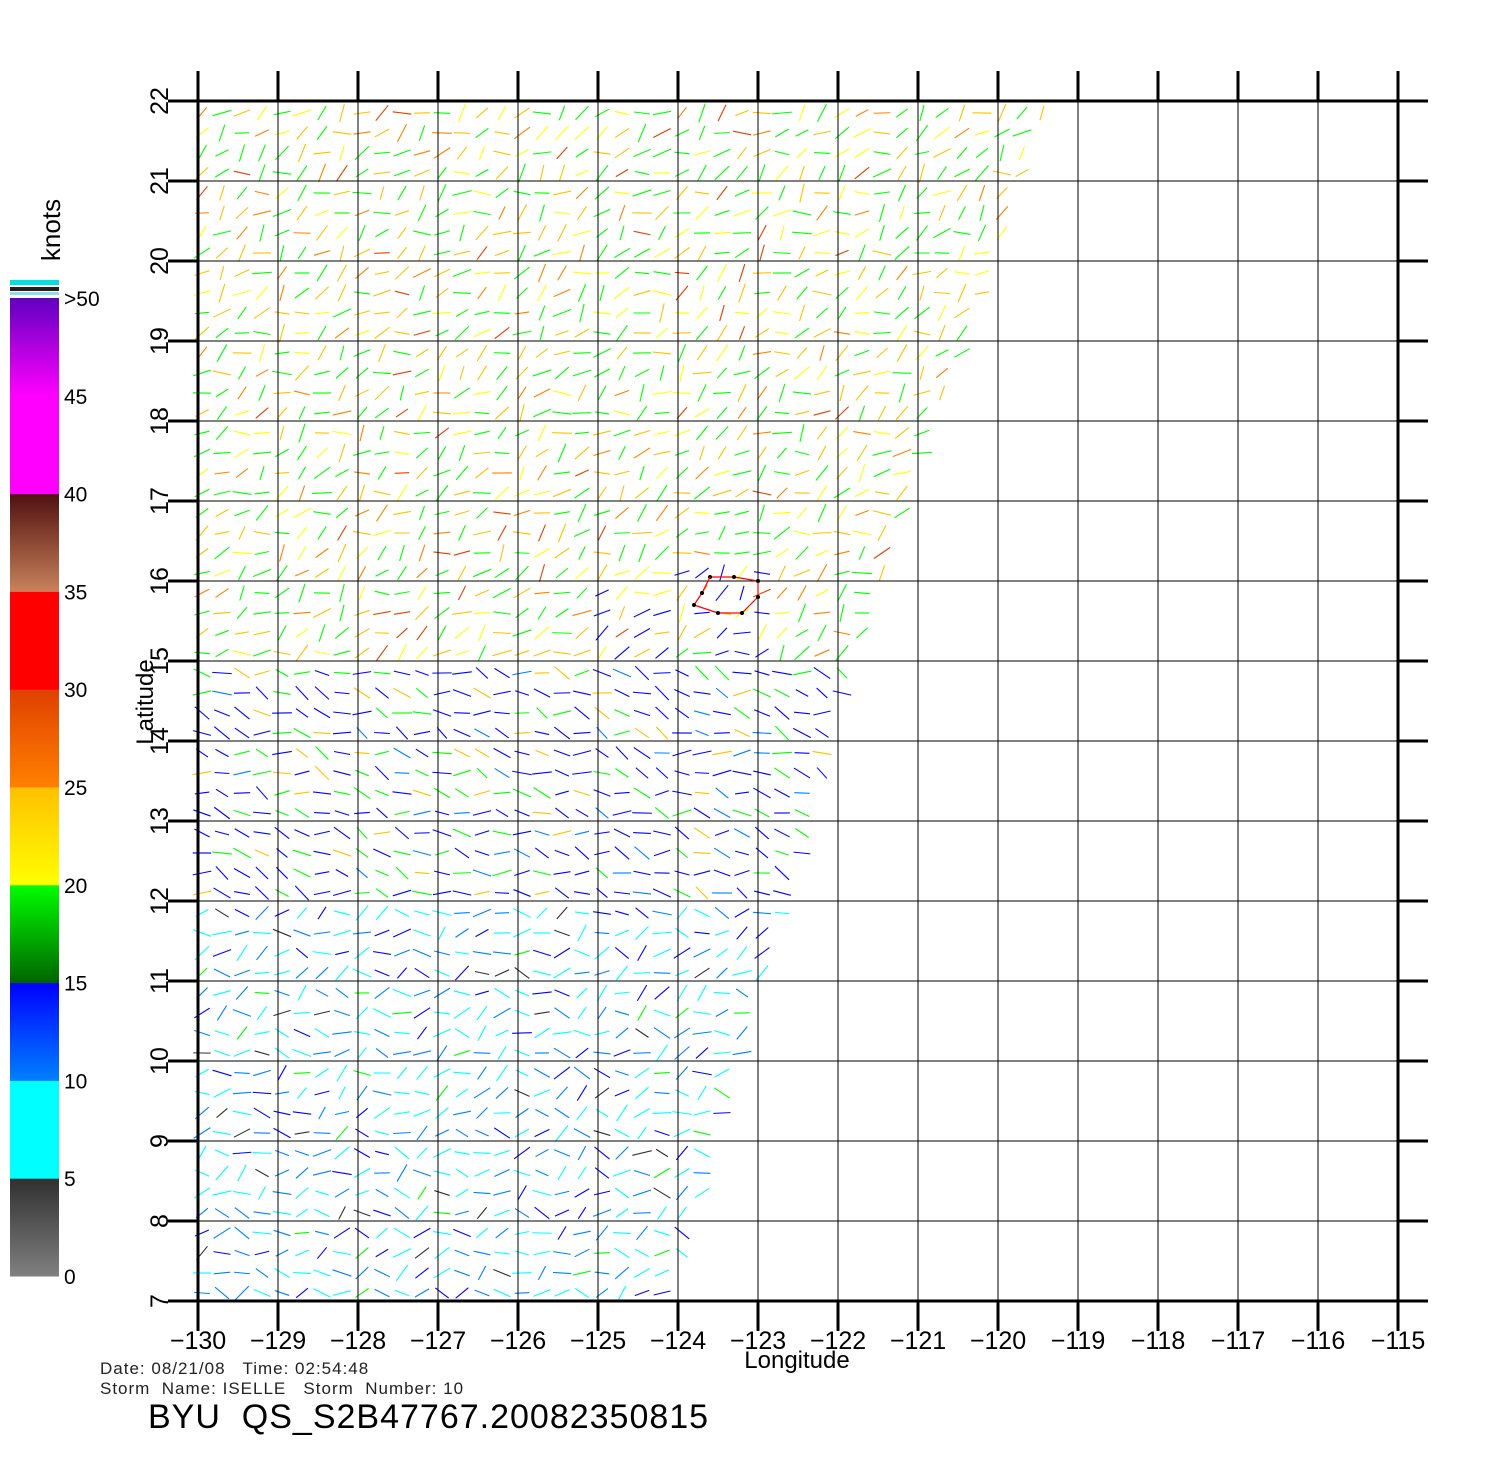  Describe the element at coordinates (75, 984) in the screenshot. I see `colorbar-tick-label: 15` at that location.